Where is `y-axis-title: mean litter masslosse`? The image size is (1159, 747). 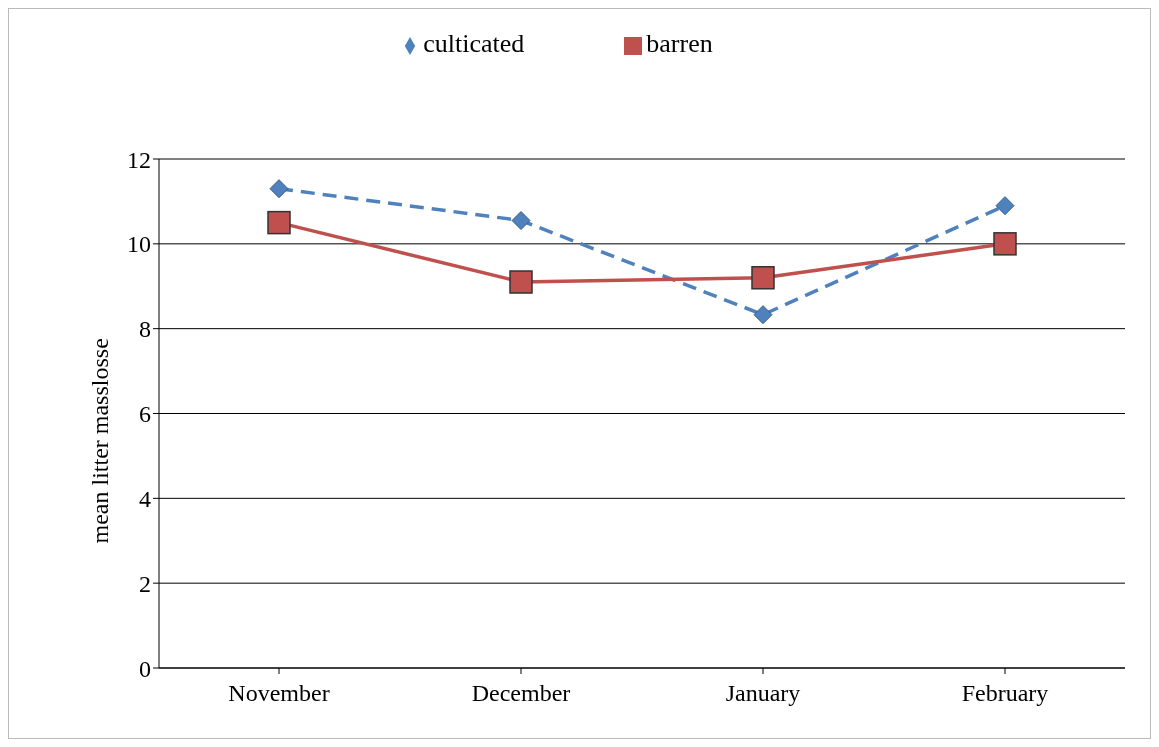
y-axis-title: mean litter masslosse is located at coordinates (99, 441).